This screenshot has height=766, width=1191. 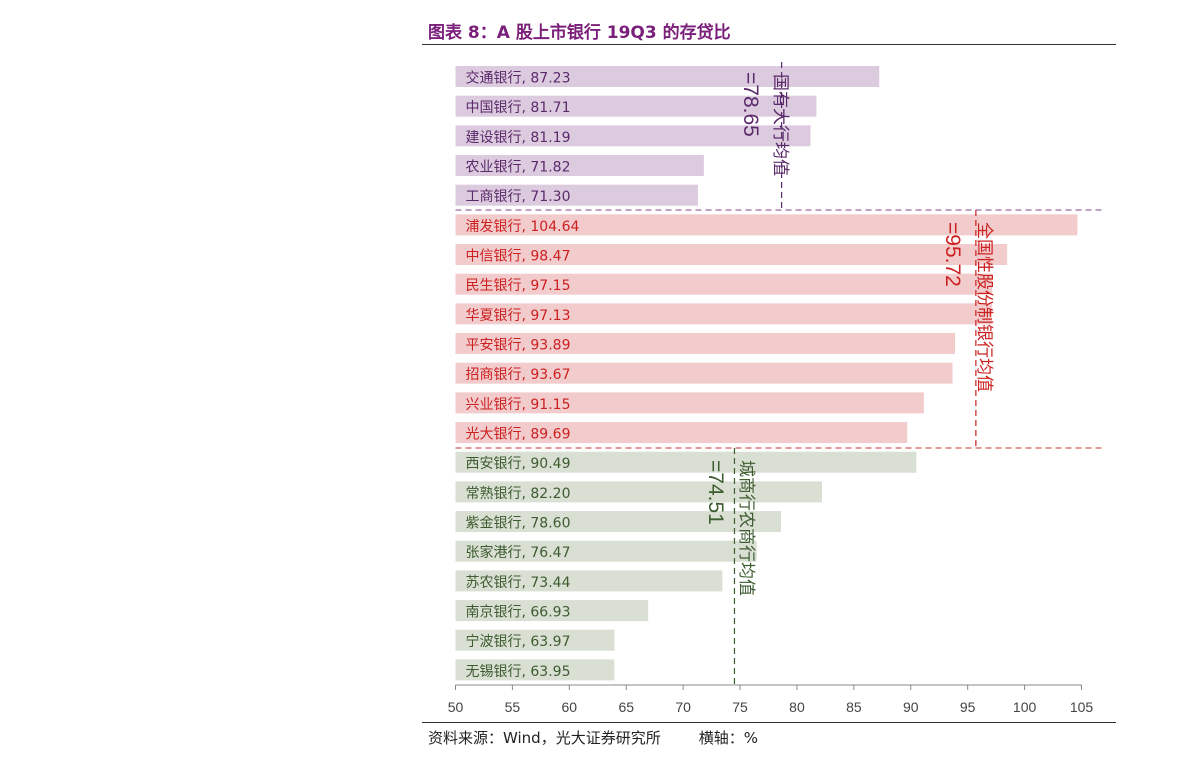 What do you see at coordinates (746, 528) in the screenshot?
I see `average-label: 城商行农商行均值` at bounding box center [746, 528].